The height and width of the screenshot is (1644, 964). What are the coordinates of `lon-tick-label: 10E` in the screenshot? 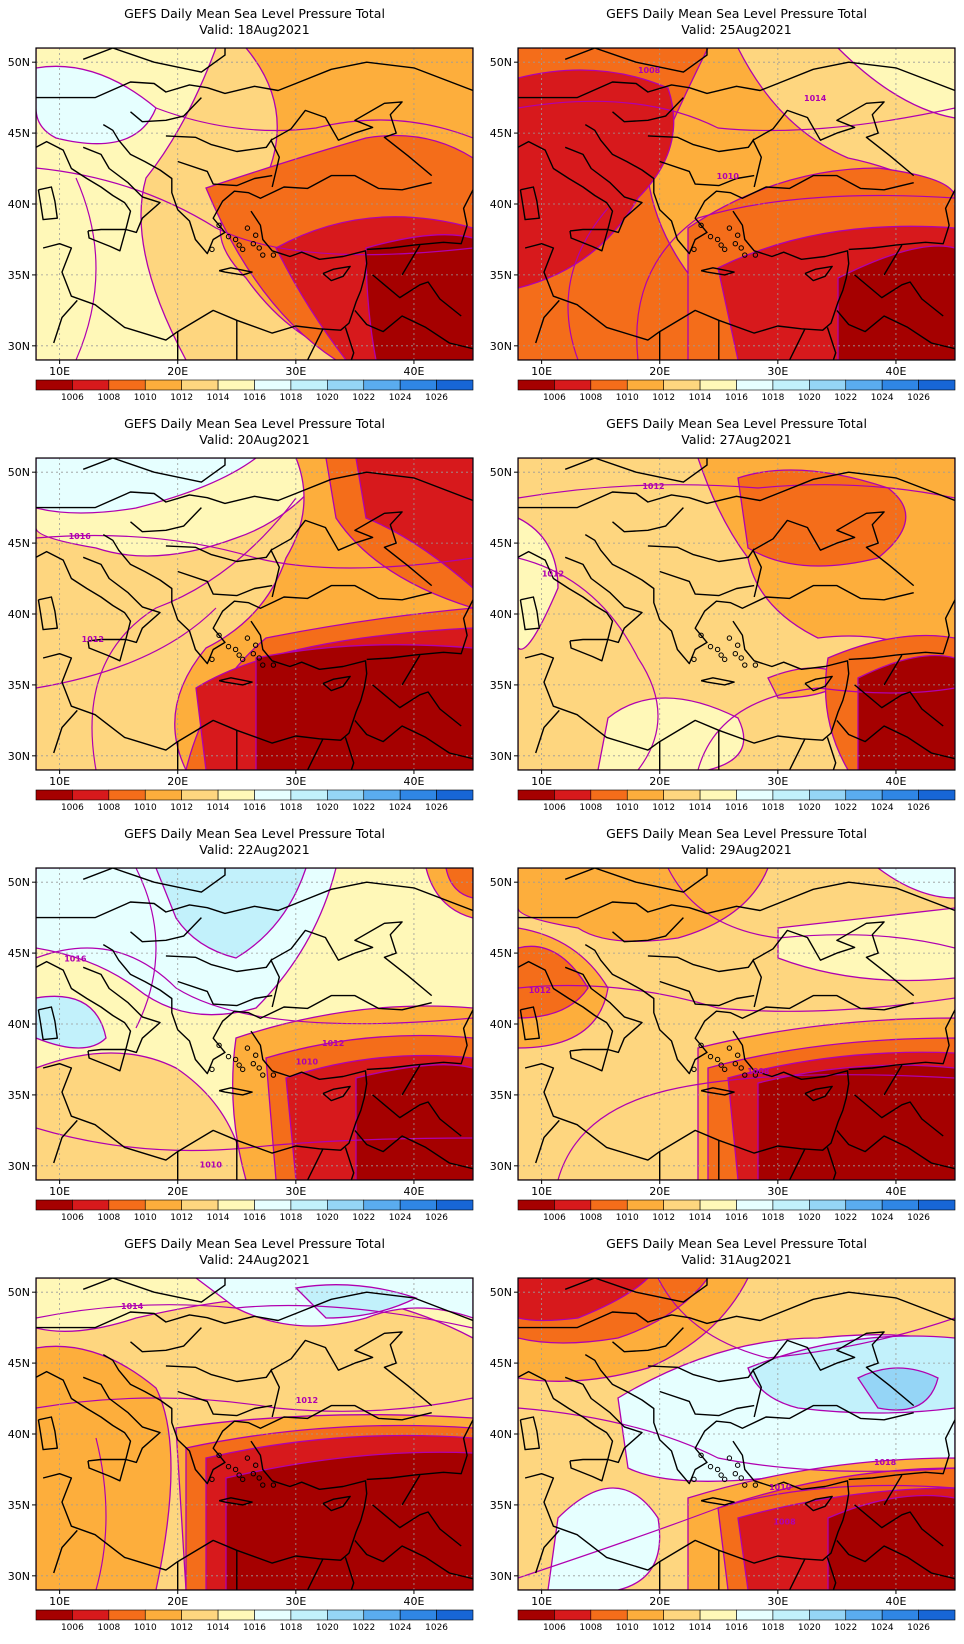 It's located at (541, 371).